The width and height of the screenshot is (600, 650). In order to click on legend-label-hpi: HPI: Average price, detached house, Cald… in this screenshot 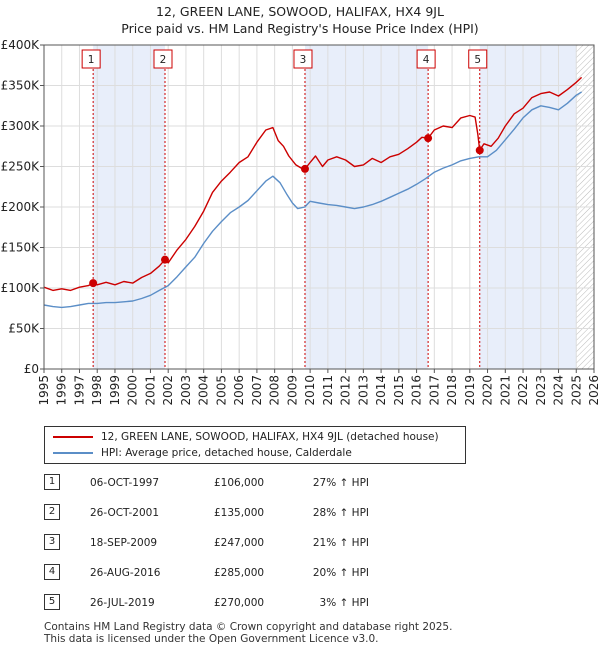, I will do `click(226, 453)`.